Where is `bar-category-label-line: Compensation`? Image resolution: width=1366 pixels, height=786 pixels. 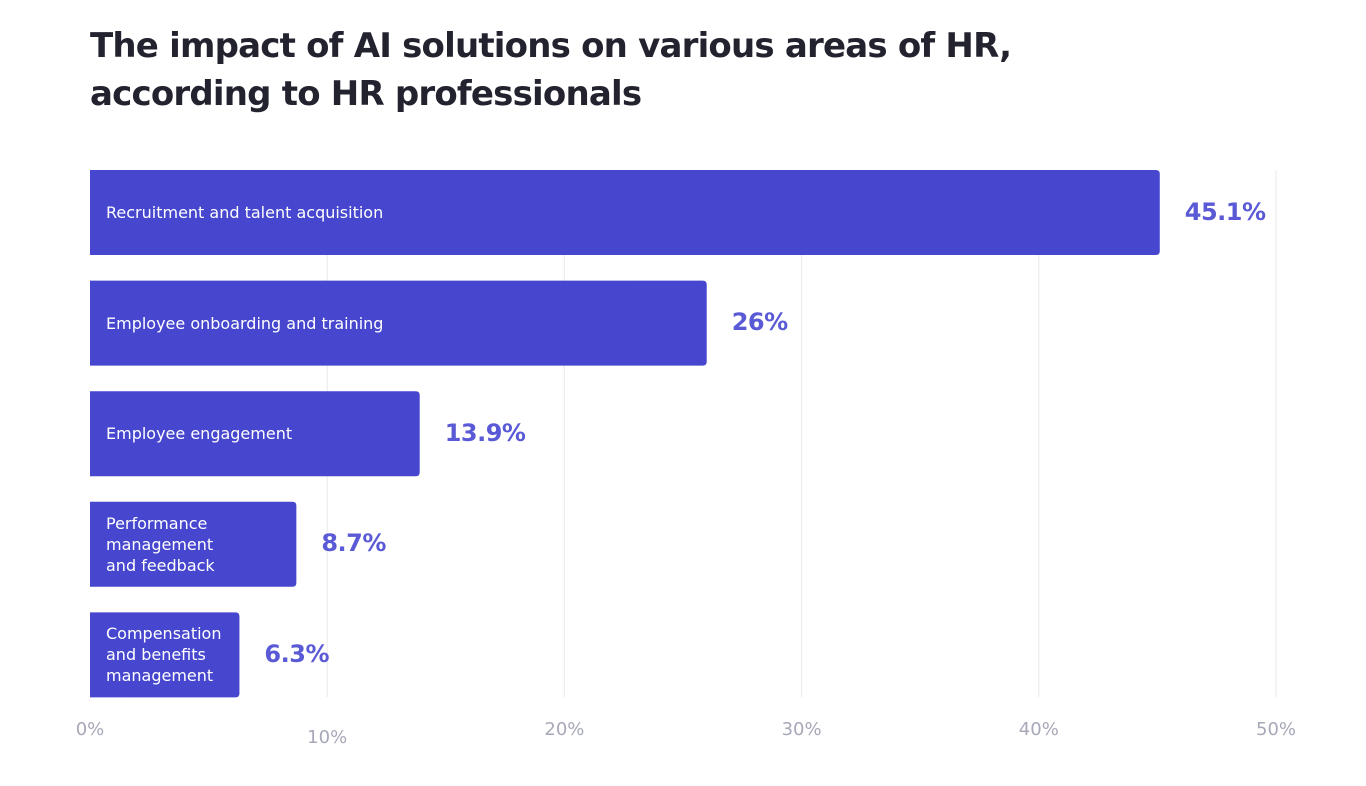 bar-category-label-line: Compensation is located at coordinates (164, 634).